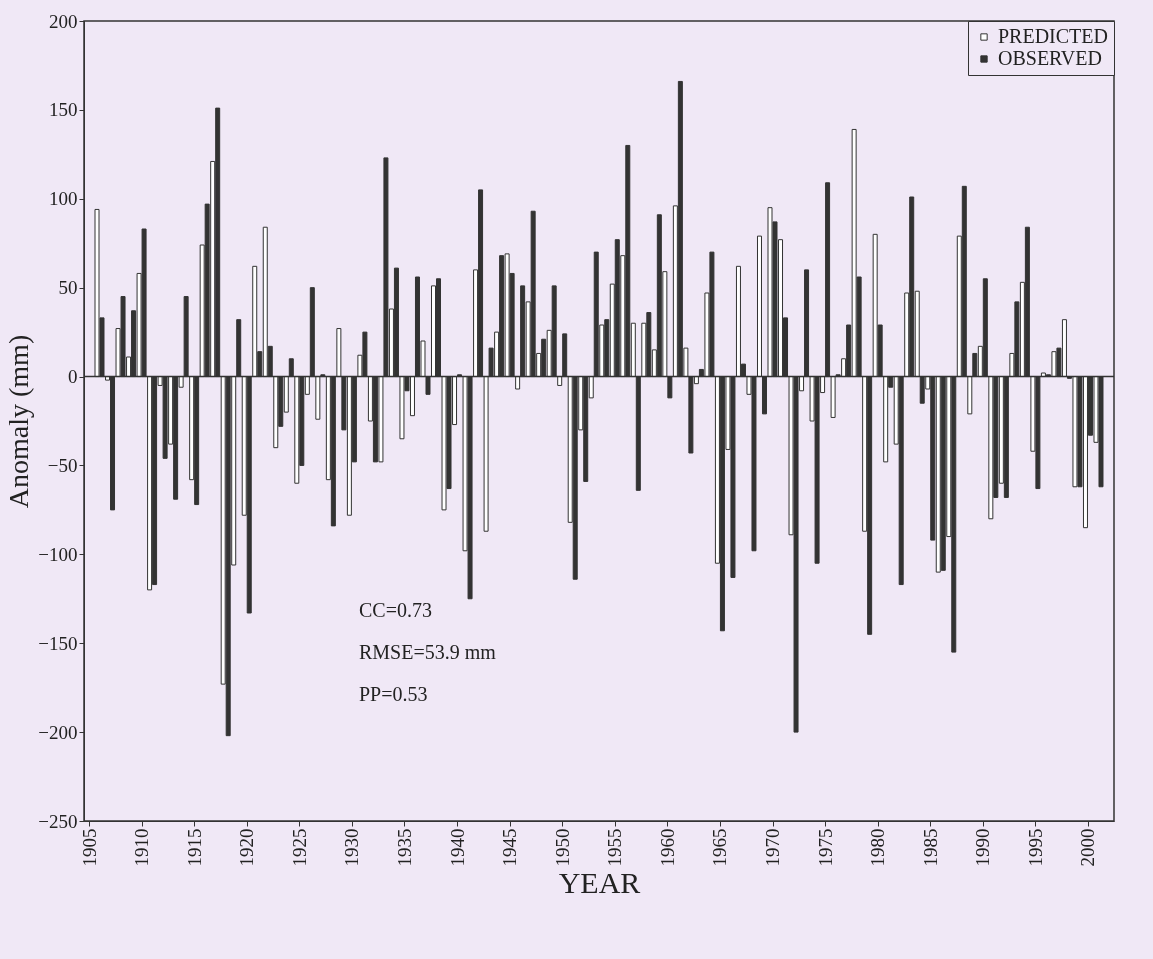 This screenshot has height=959, width=1153. I want to click on y-tick-label: −150, so click(58, 643).